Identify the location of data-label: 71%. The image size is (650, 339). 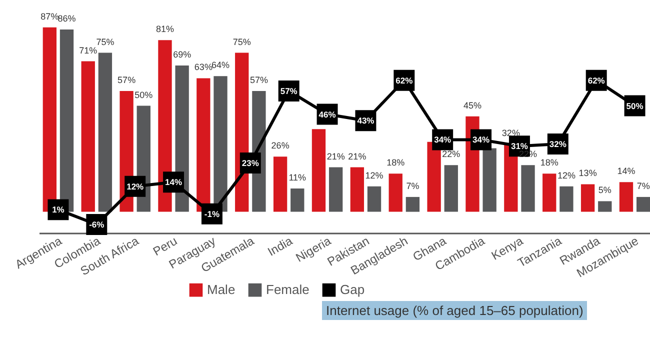
(88, 50).